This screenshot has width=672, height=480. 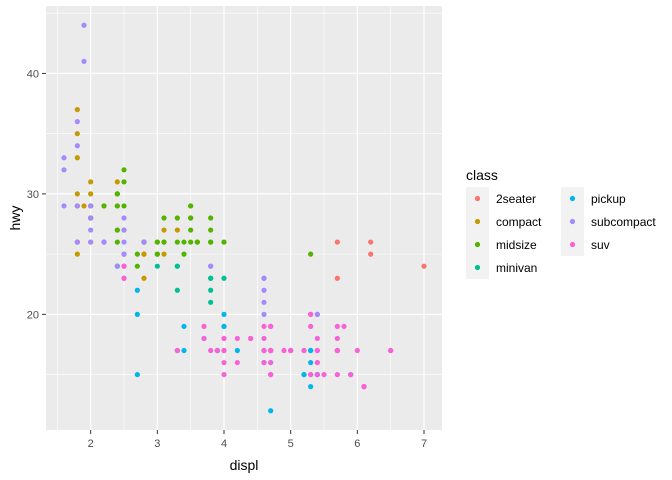 I want to click on legend-swatch-2seater, so click(x=477, y=198).